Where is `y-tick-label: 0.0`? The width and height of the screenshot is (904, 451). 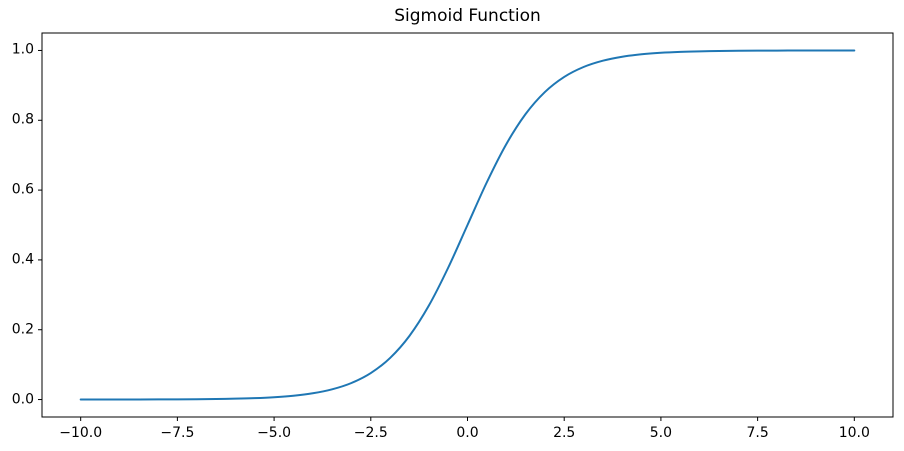 y-tick-label: 0.0 is located at coordinates (22, 399).